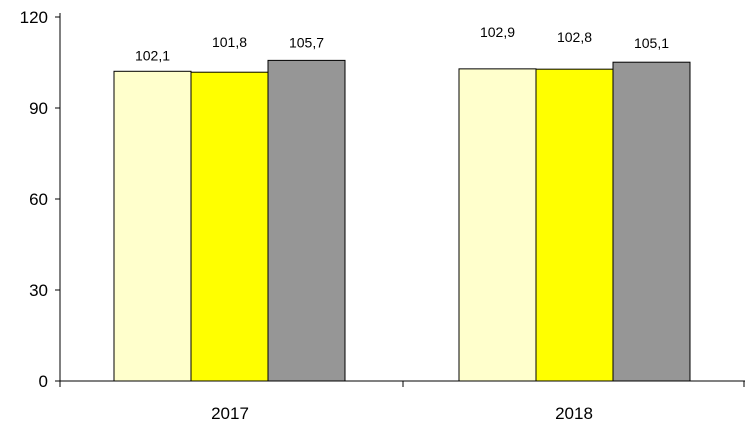 Image resolution: width=745 pixels, height=427 pixels. I want to click on data-label-2017-s1: 102,1, so click(152, 55).